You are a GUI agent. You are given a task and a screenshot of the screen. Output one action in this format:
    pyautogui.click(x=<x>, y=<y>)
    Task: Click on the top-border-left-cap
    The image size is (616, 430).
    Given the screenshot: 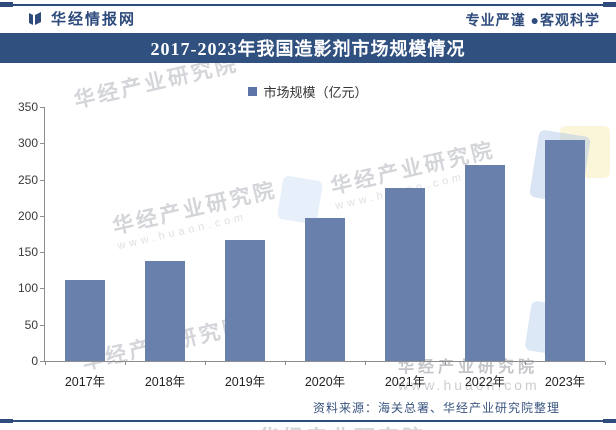 What is the action you would take?
    pyautogui.click(x=6, y=4)
    